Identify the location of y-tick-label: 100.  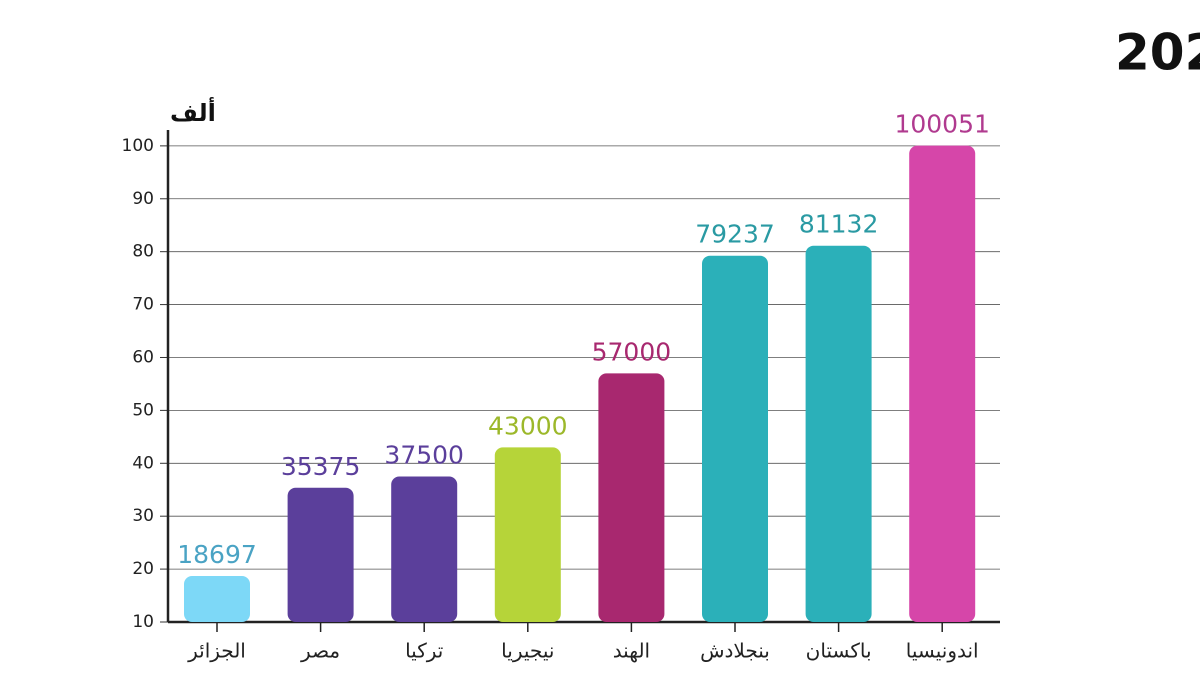
(138, 146).